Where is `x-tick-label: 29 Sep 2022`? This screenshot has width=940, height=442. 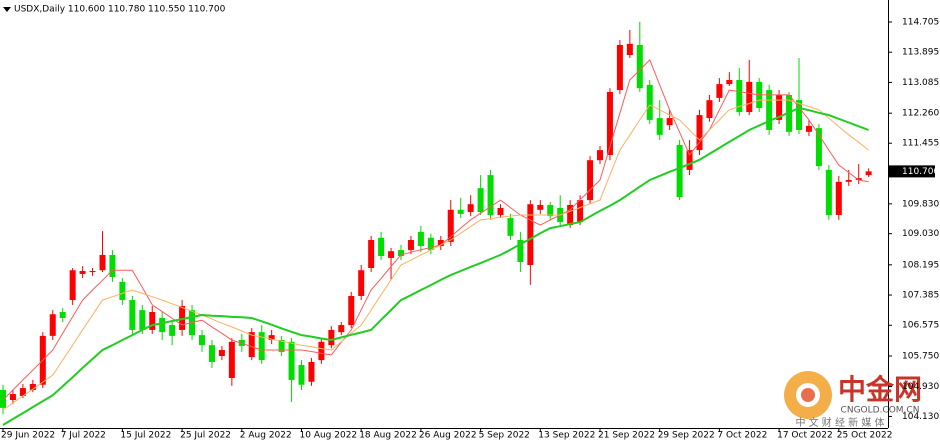
x-tick-label: 29 Sep 2022 is located at coordinates (686, 436).